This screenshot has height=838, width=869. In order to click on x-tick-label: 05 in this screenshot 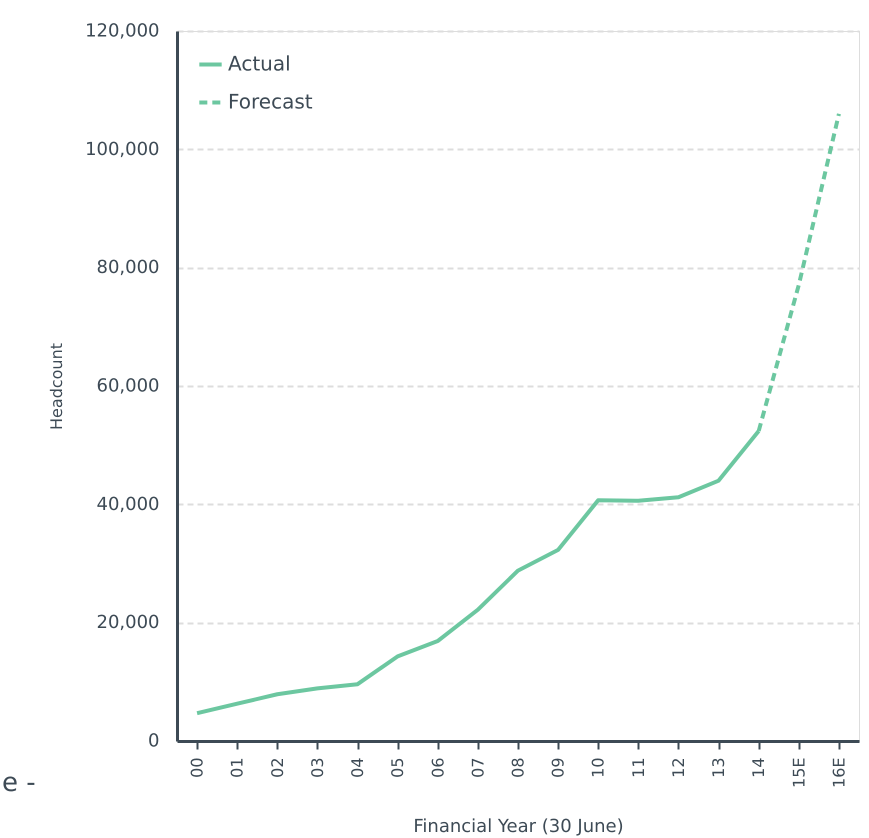, I will do `click(398, 768)`.